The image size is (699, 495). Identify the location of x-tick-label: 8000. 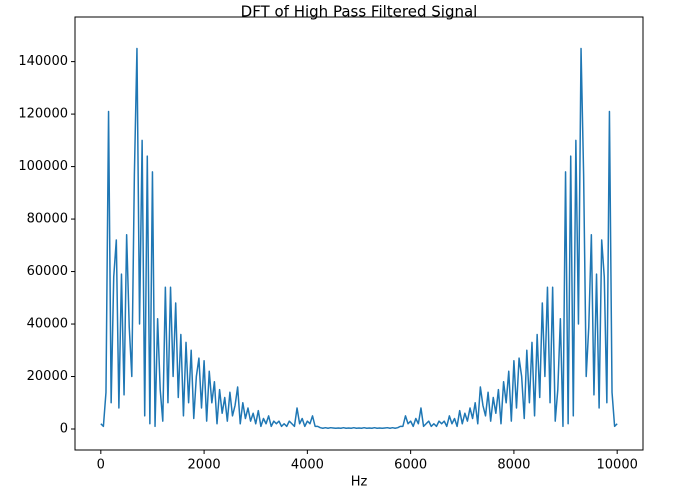
(513, 465).